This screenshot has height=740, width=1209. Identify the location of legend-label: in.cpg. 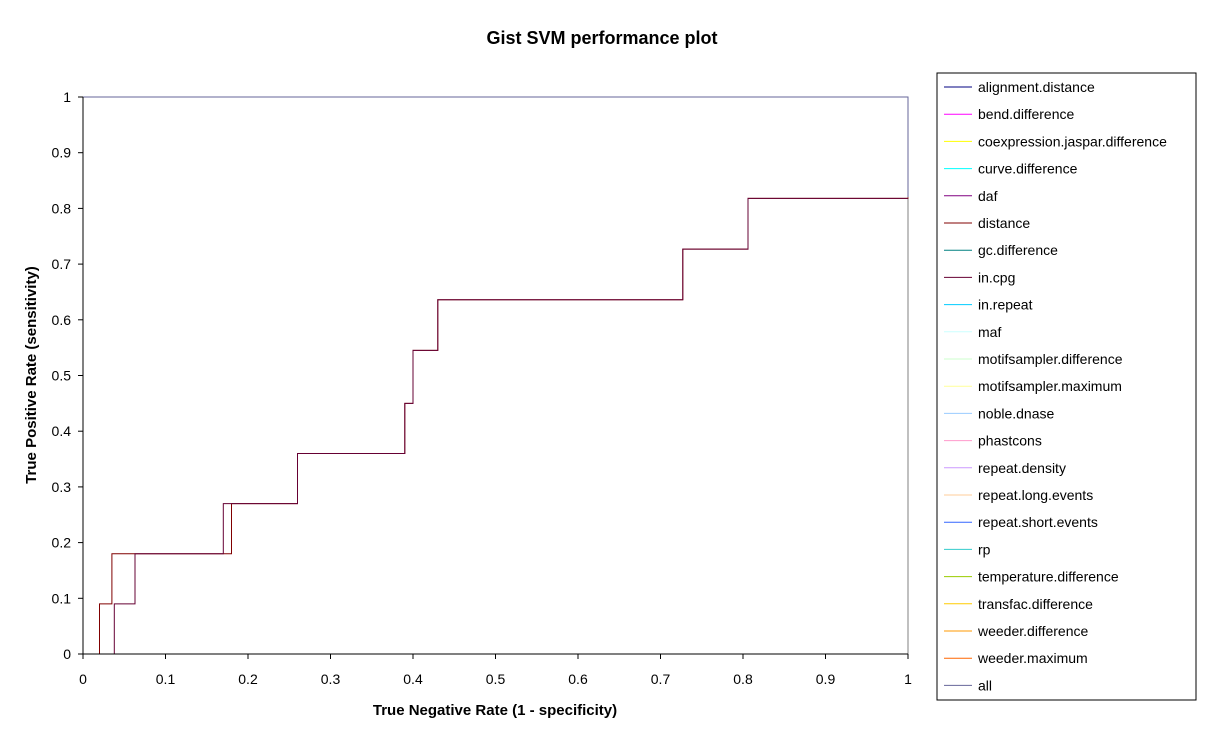
(996, 277).